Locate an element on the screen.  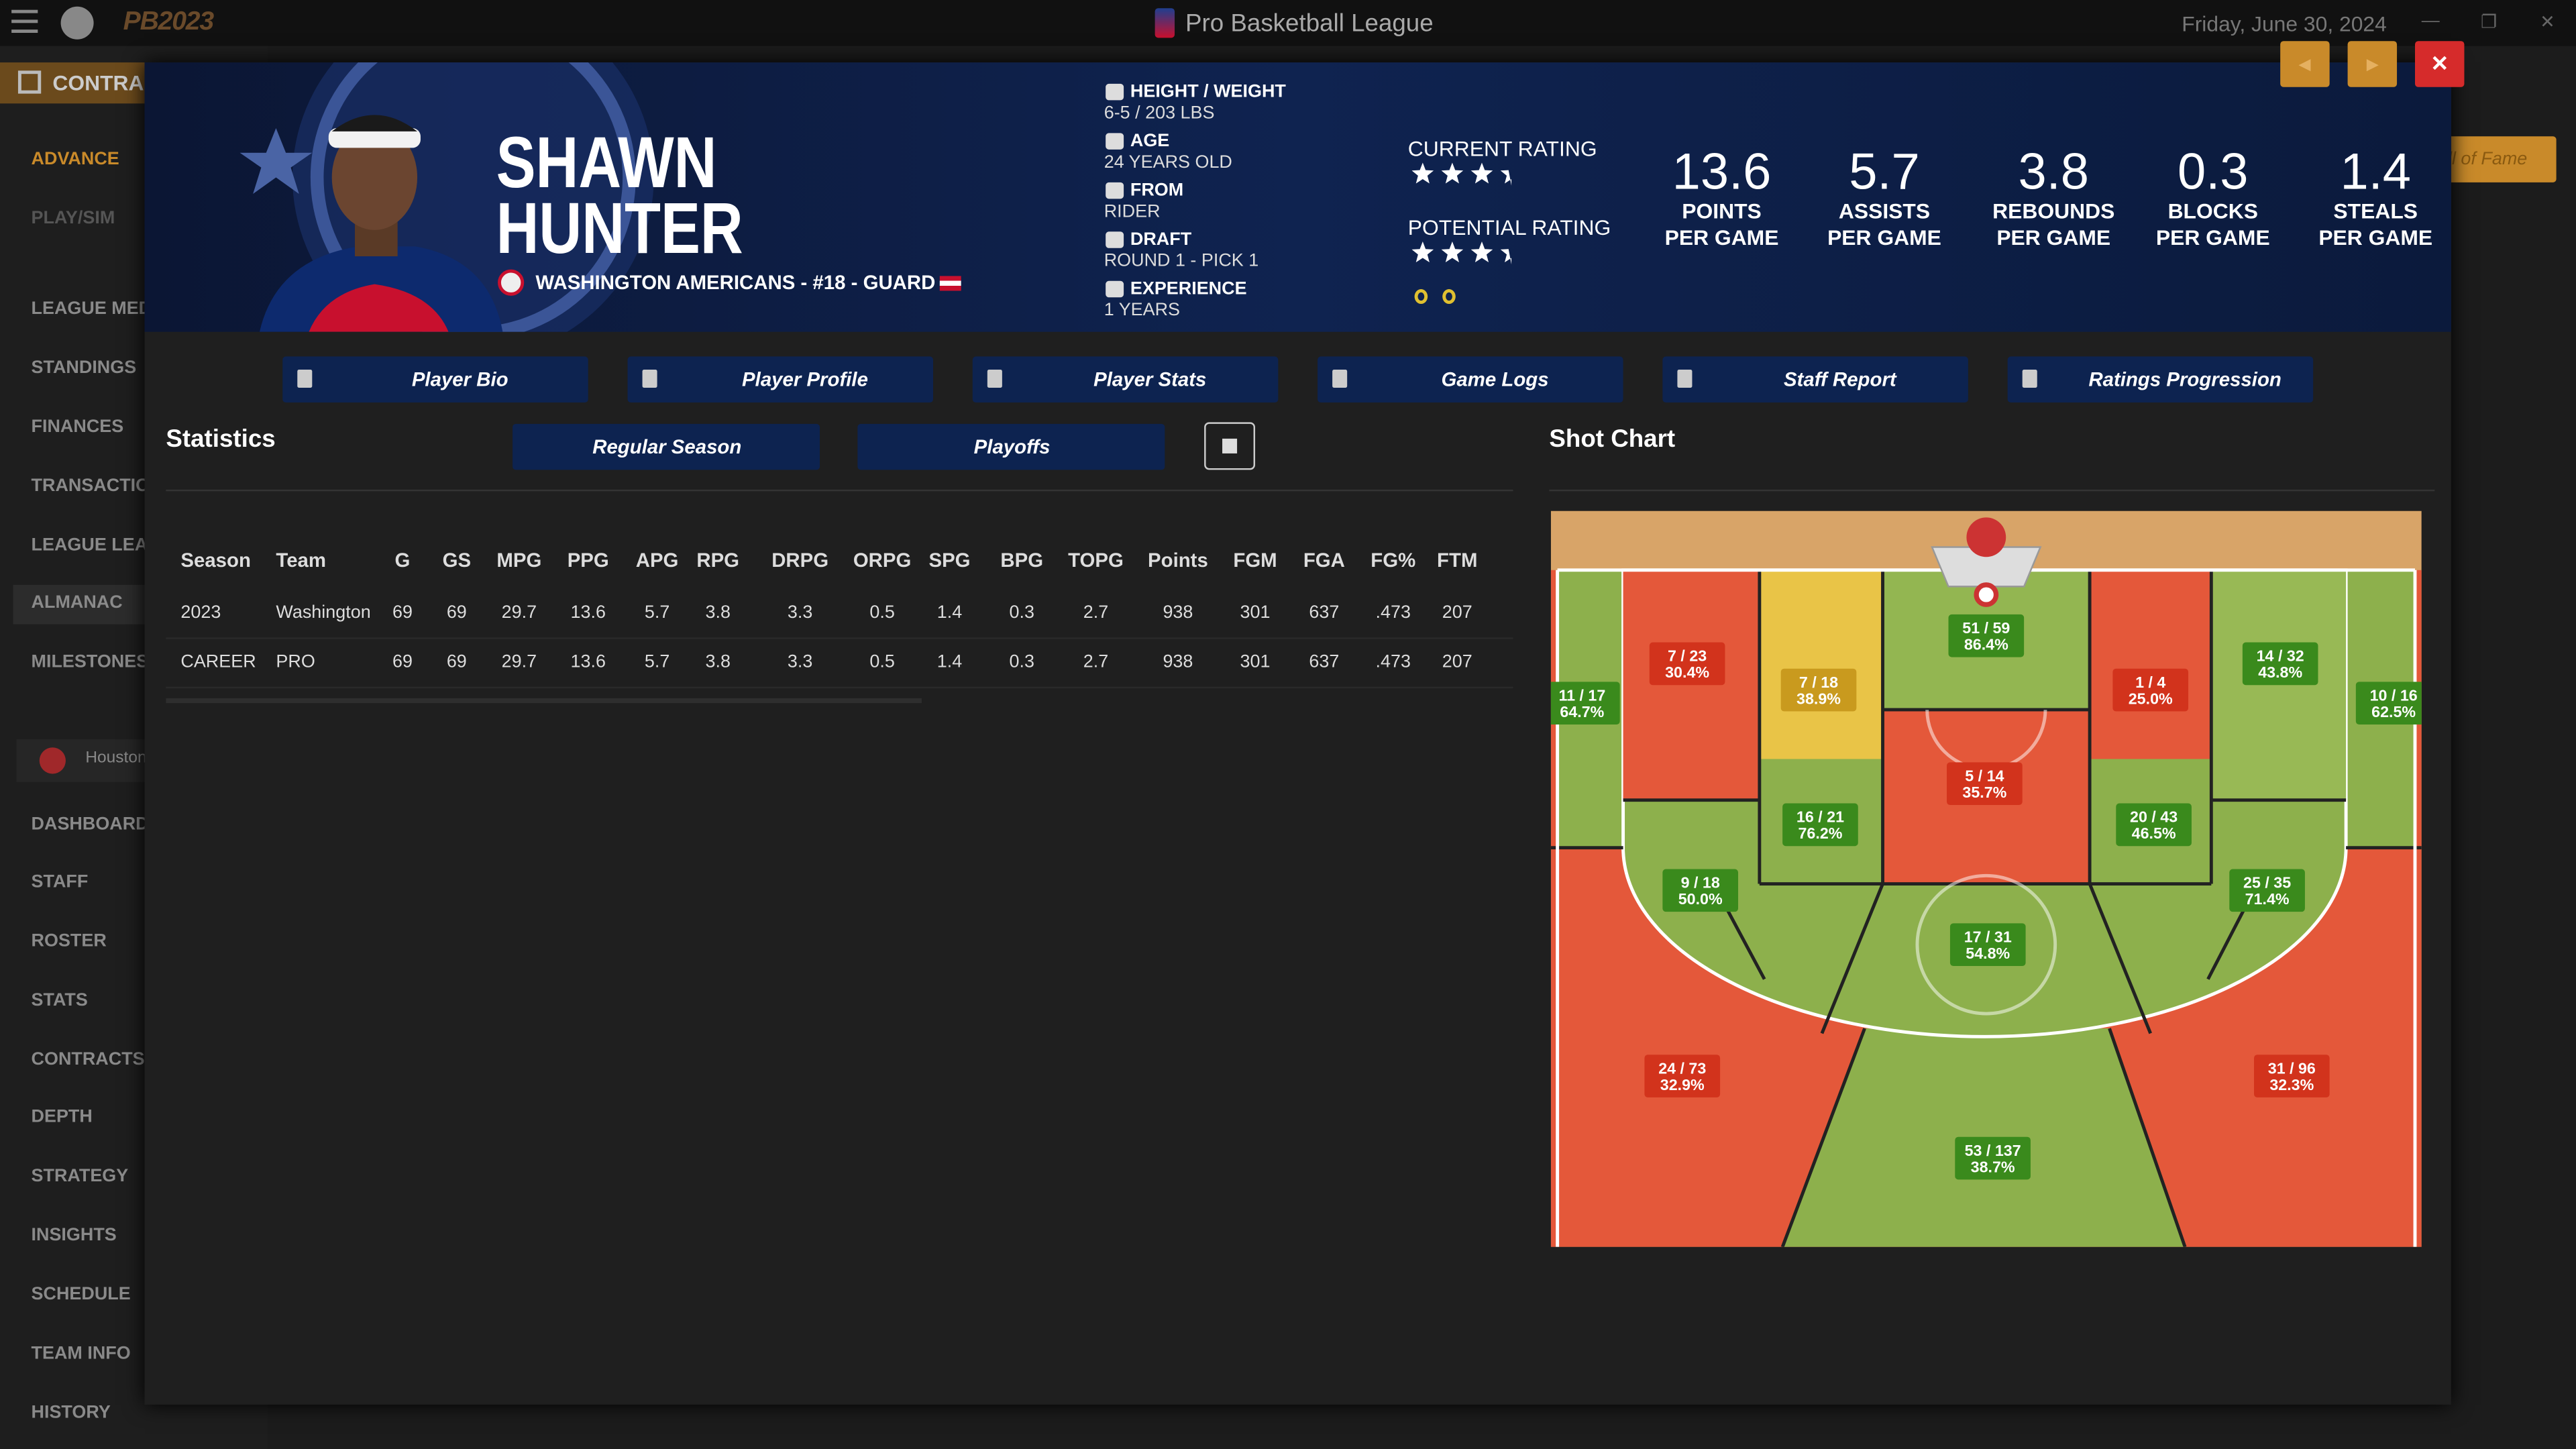
net-icon is located at coordinates (1986, 537).